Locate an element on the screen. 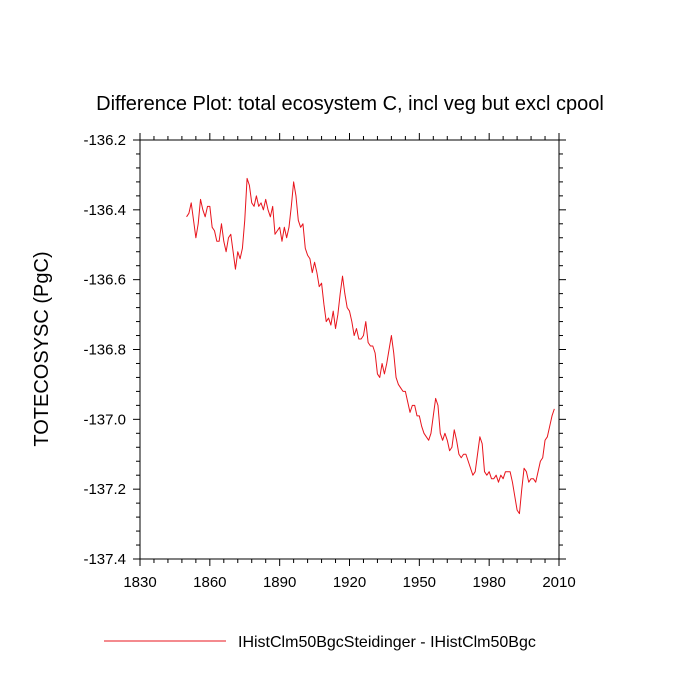 The height and width of the screenshot is (700, 700). y-tick-label: -137.4 is located at coordinates (104, 559).